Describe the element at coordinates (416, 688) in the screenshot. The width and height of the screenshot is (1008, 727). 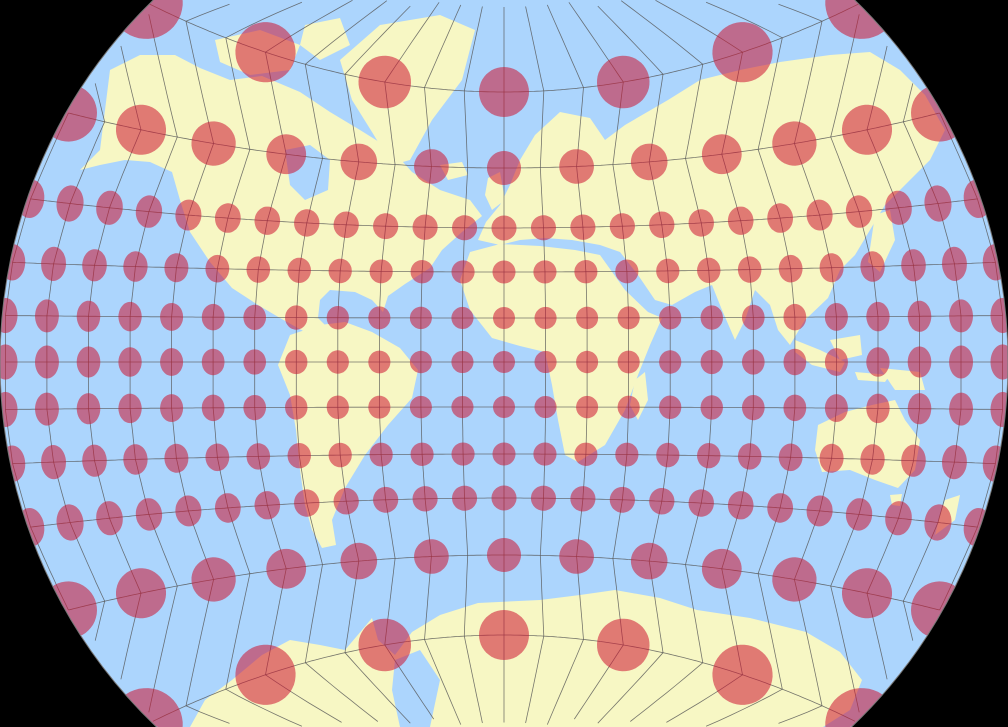
I see `weddell-sea` at that location.